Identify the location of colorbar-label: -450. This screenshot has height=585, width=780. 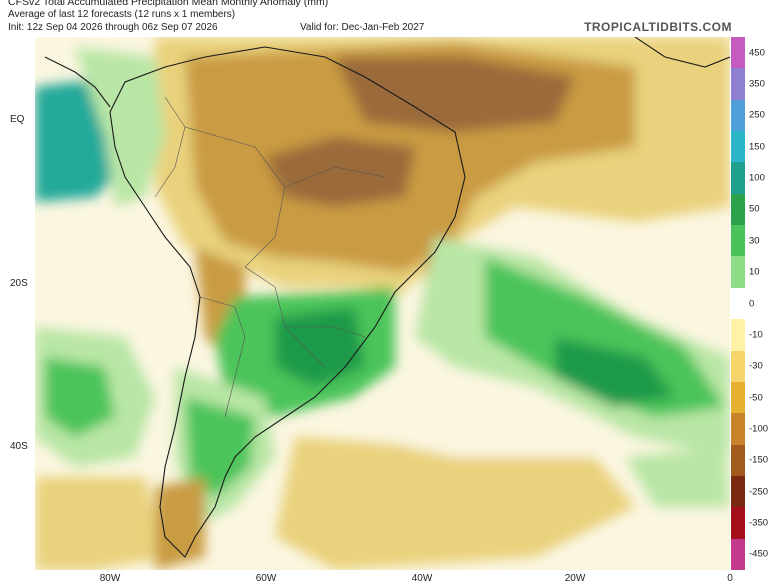
(759, 554).